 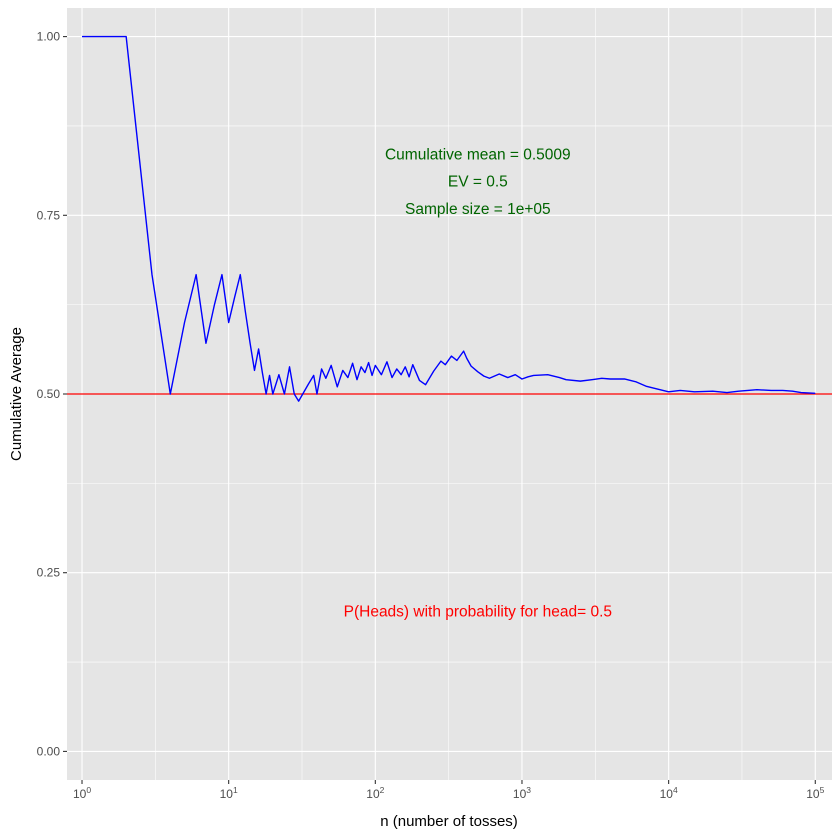 What do you see at coordinates (478, 611) in the screenshot?
I see `annotation-text: P(Heads) with probability for head= 0.5` at bounding box center [478, 611].